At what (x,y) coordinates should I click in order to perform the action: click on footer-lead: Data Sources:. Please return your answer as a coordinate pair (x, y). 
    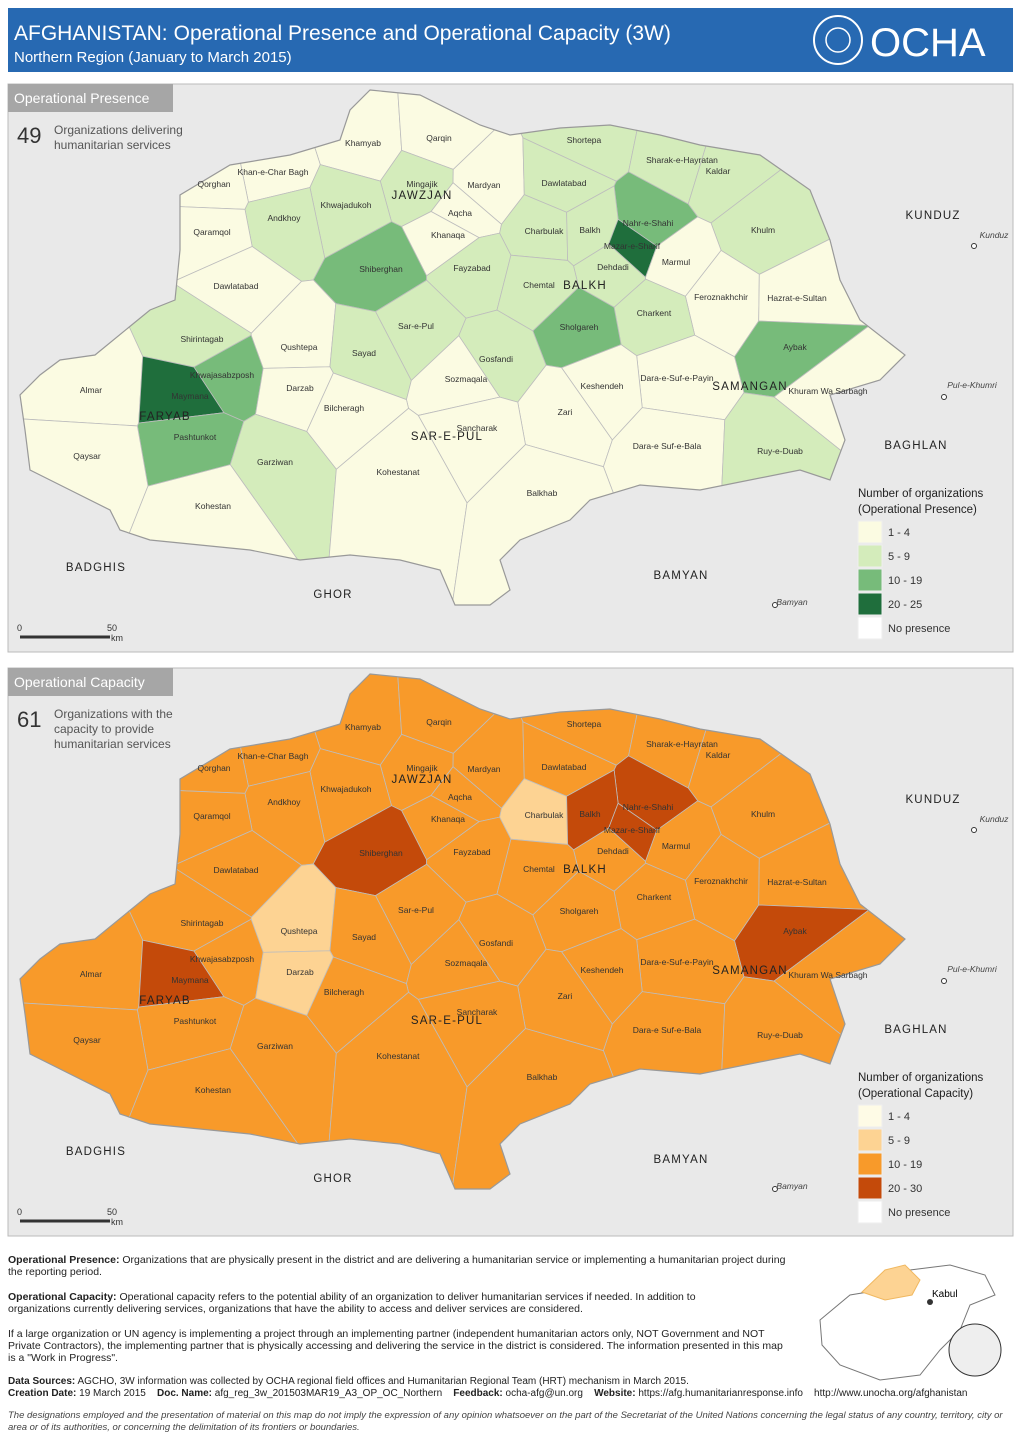
    Looking at the image, I should click on (42, 1381).